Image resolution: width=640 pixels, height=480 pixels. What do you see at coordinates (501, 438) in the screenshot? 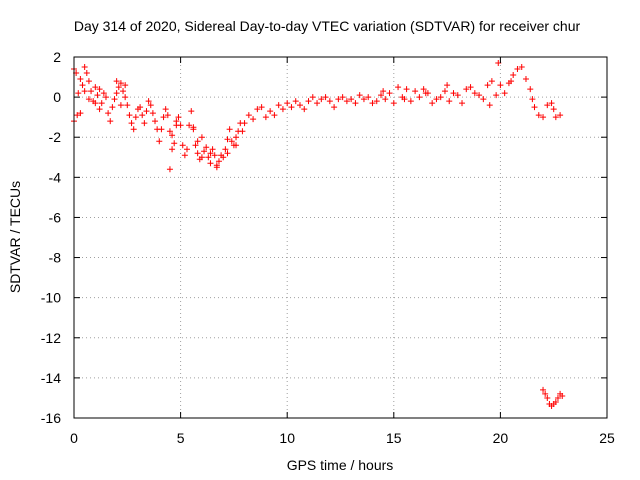
I see `x-tick-label: 20` at bounding box center [501, 438].